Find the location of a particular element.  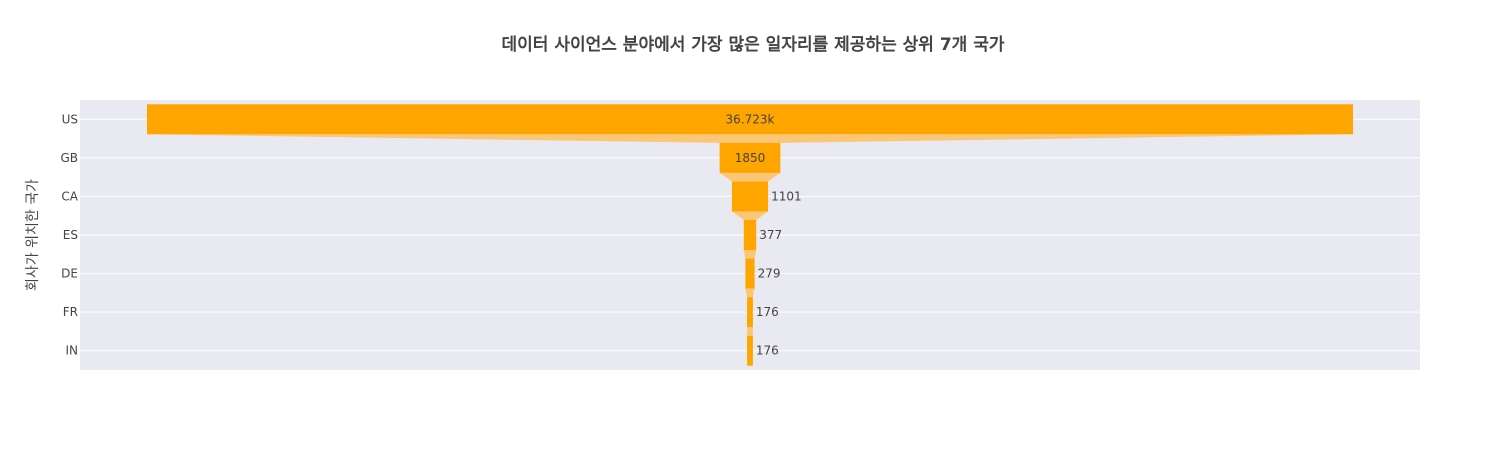

y-tick-label-fr: FR is located at coordinates (70, 312).